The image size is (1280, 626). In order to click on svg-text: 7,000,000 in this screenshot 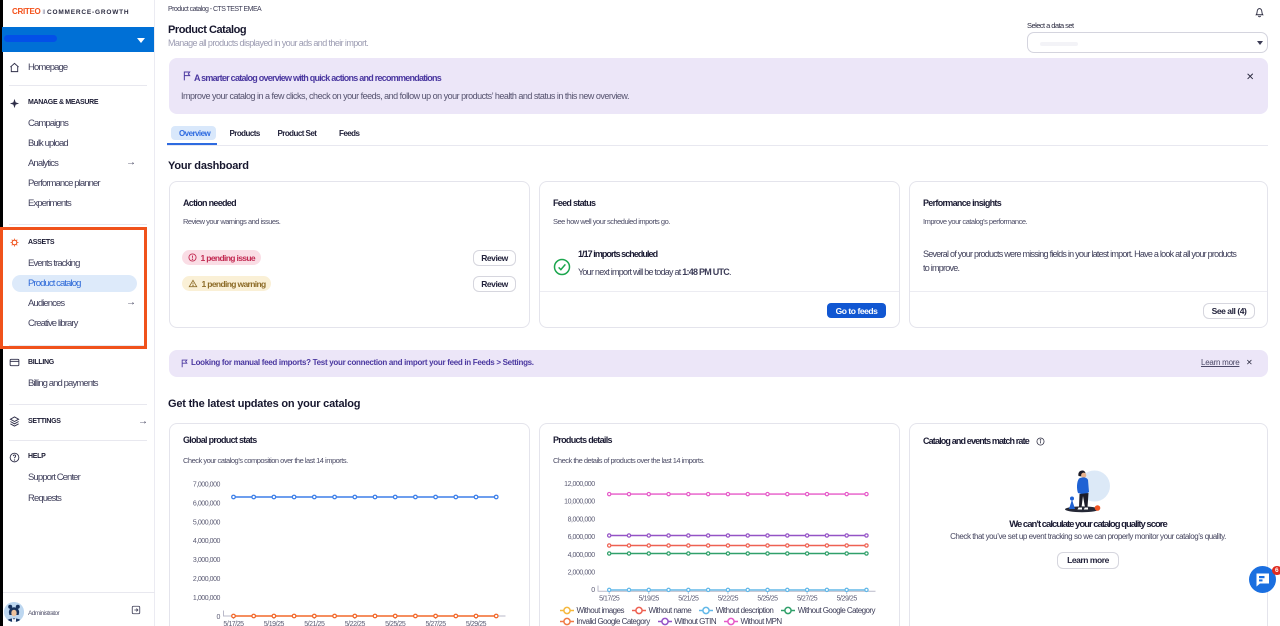, I will do `click(207, 485)`.